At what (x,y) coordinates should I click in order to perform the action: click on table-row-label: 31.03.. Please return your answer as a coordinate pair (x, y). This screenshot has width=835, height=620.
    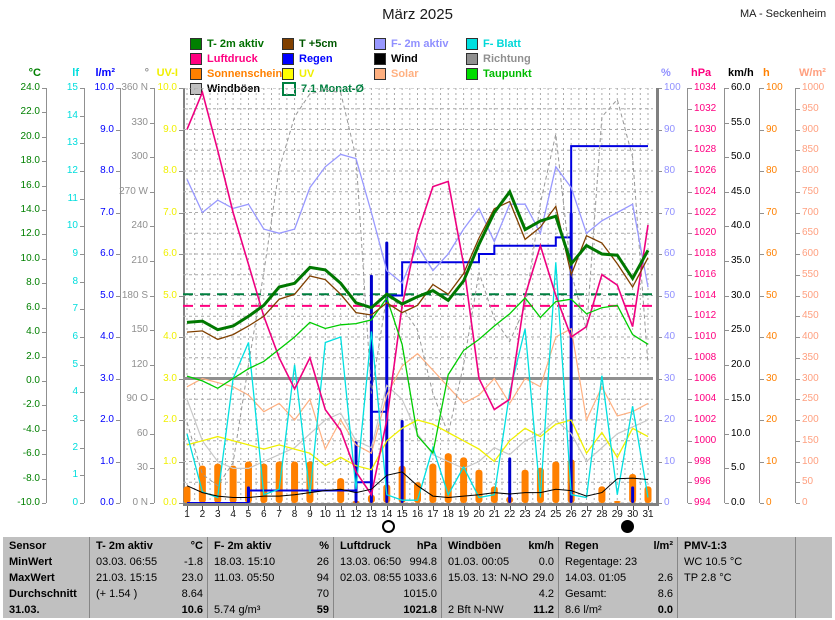
    Looking at the image, I should click on (24, 610).